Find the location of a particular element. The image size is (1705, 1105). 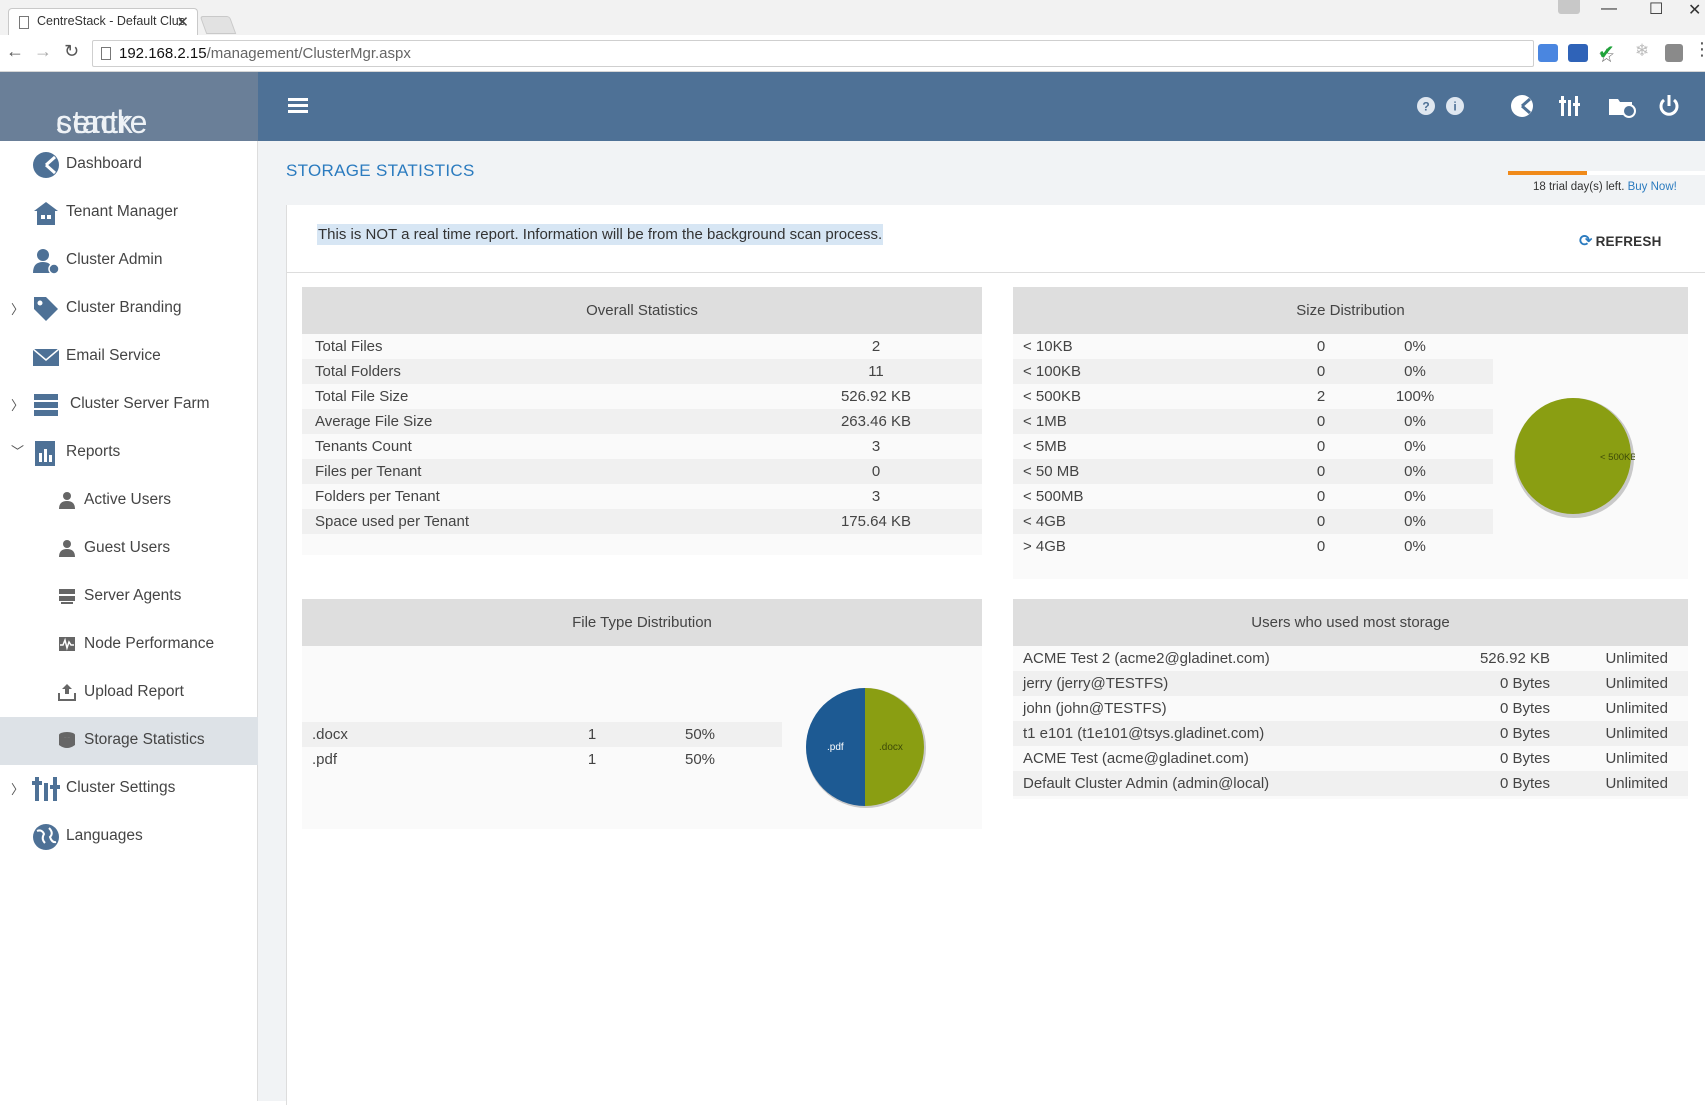

size-distribution-pie: < 500KB is located at coordinates (1574, 458).